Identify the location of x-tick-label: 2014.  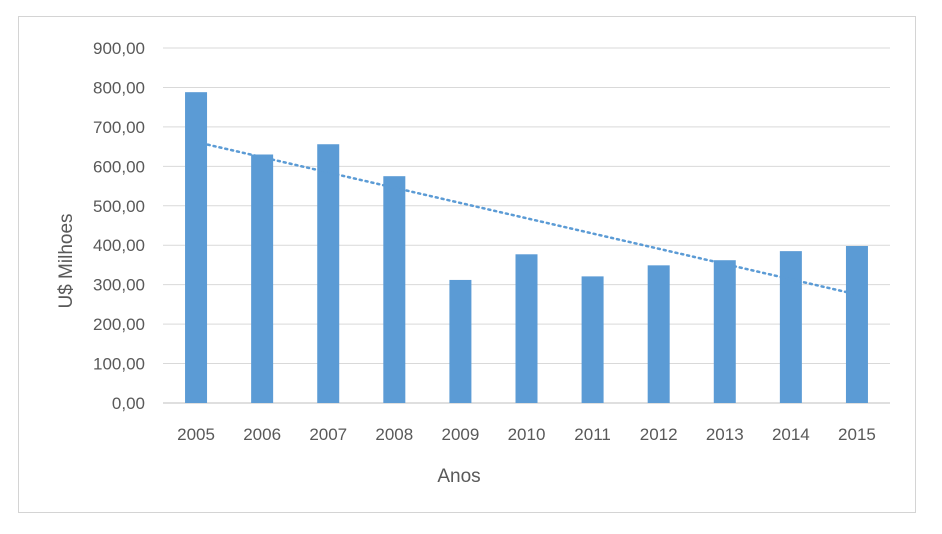
(791, 434).